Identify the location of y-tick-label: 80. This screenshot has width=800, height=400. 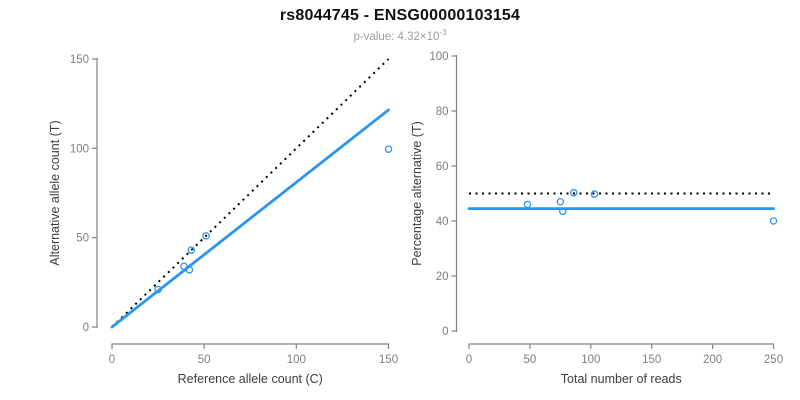
(442, 112).